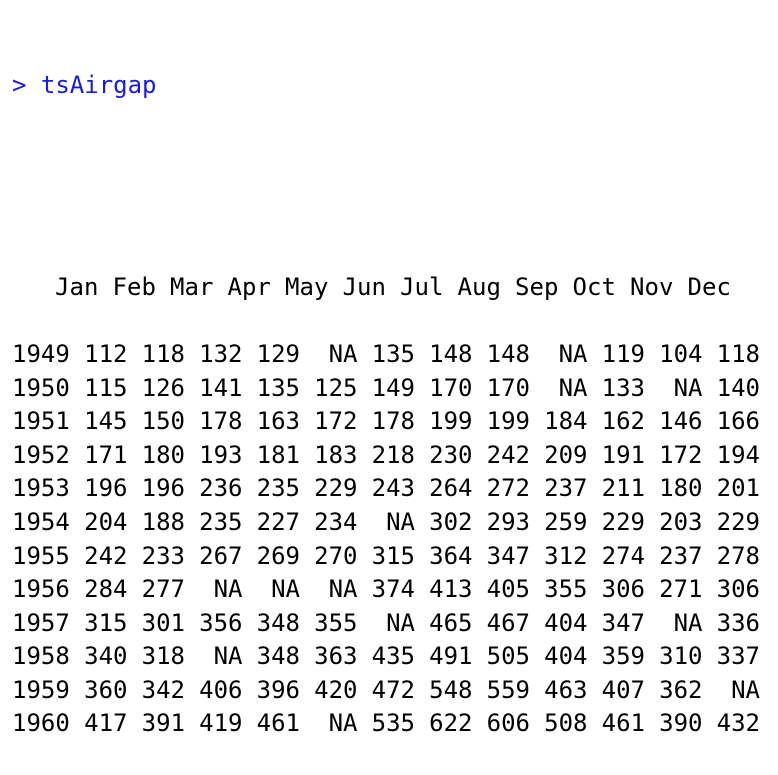  What do you see at coordinates (41, 353) in the screenshot?
I see `row-year-label: 1949` at bounding box center [41, 353].